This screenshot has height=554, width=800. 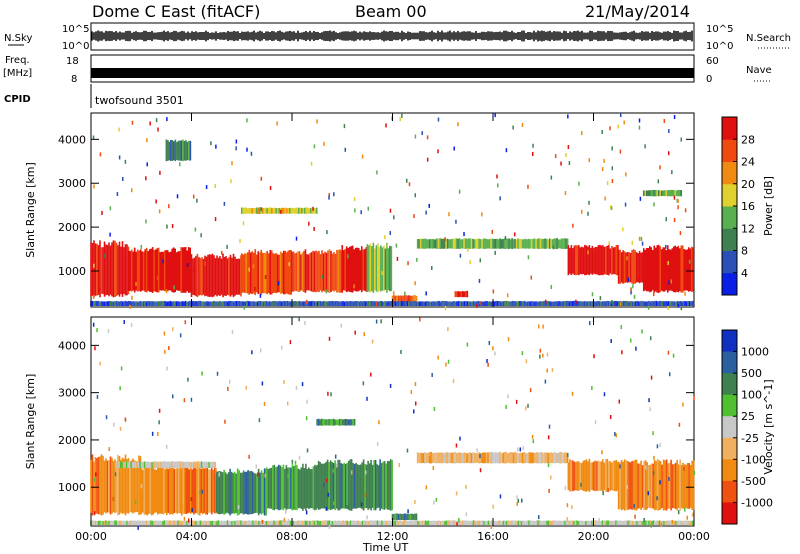 What do you see at coordinates (709, 79) in the screenshot?
I see `nave-tick-bottom: 0` at bounding box center [709, 79].